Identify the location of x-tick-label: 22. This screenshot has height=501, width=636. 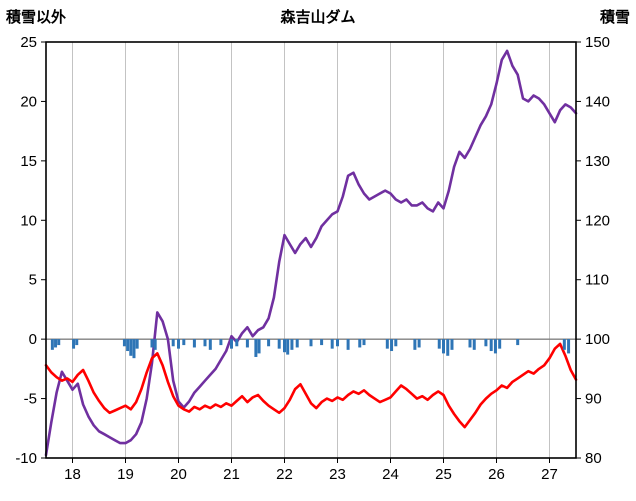
(284, 474).